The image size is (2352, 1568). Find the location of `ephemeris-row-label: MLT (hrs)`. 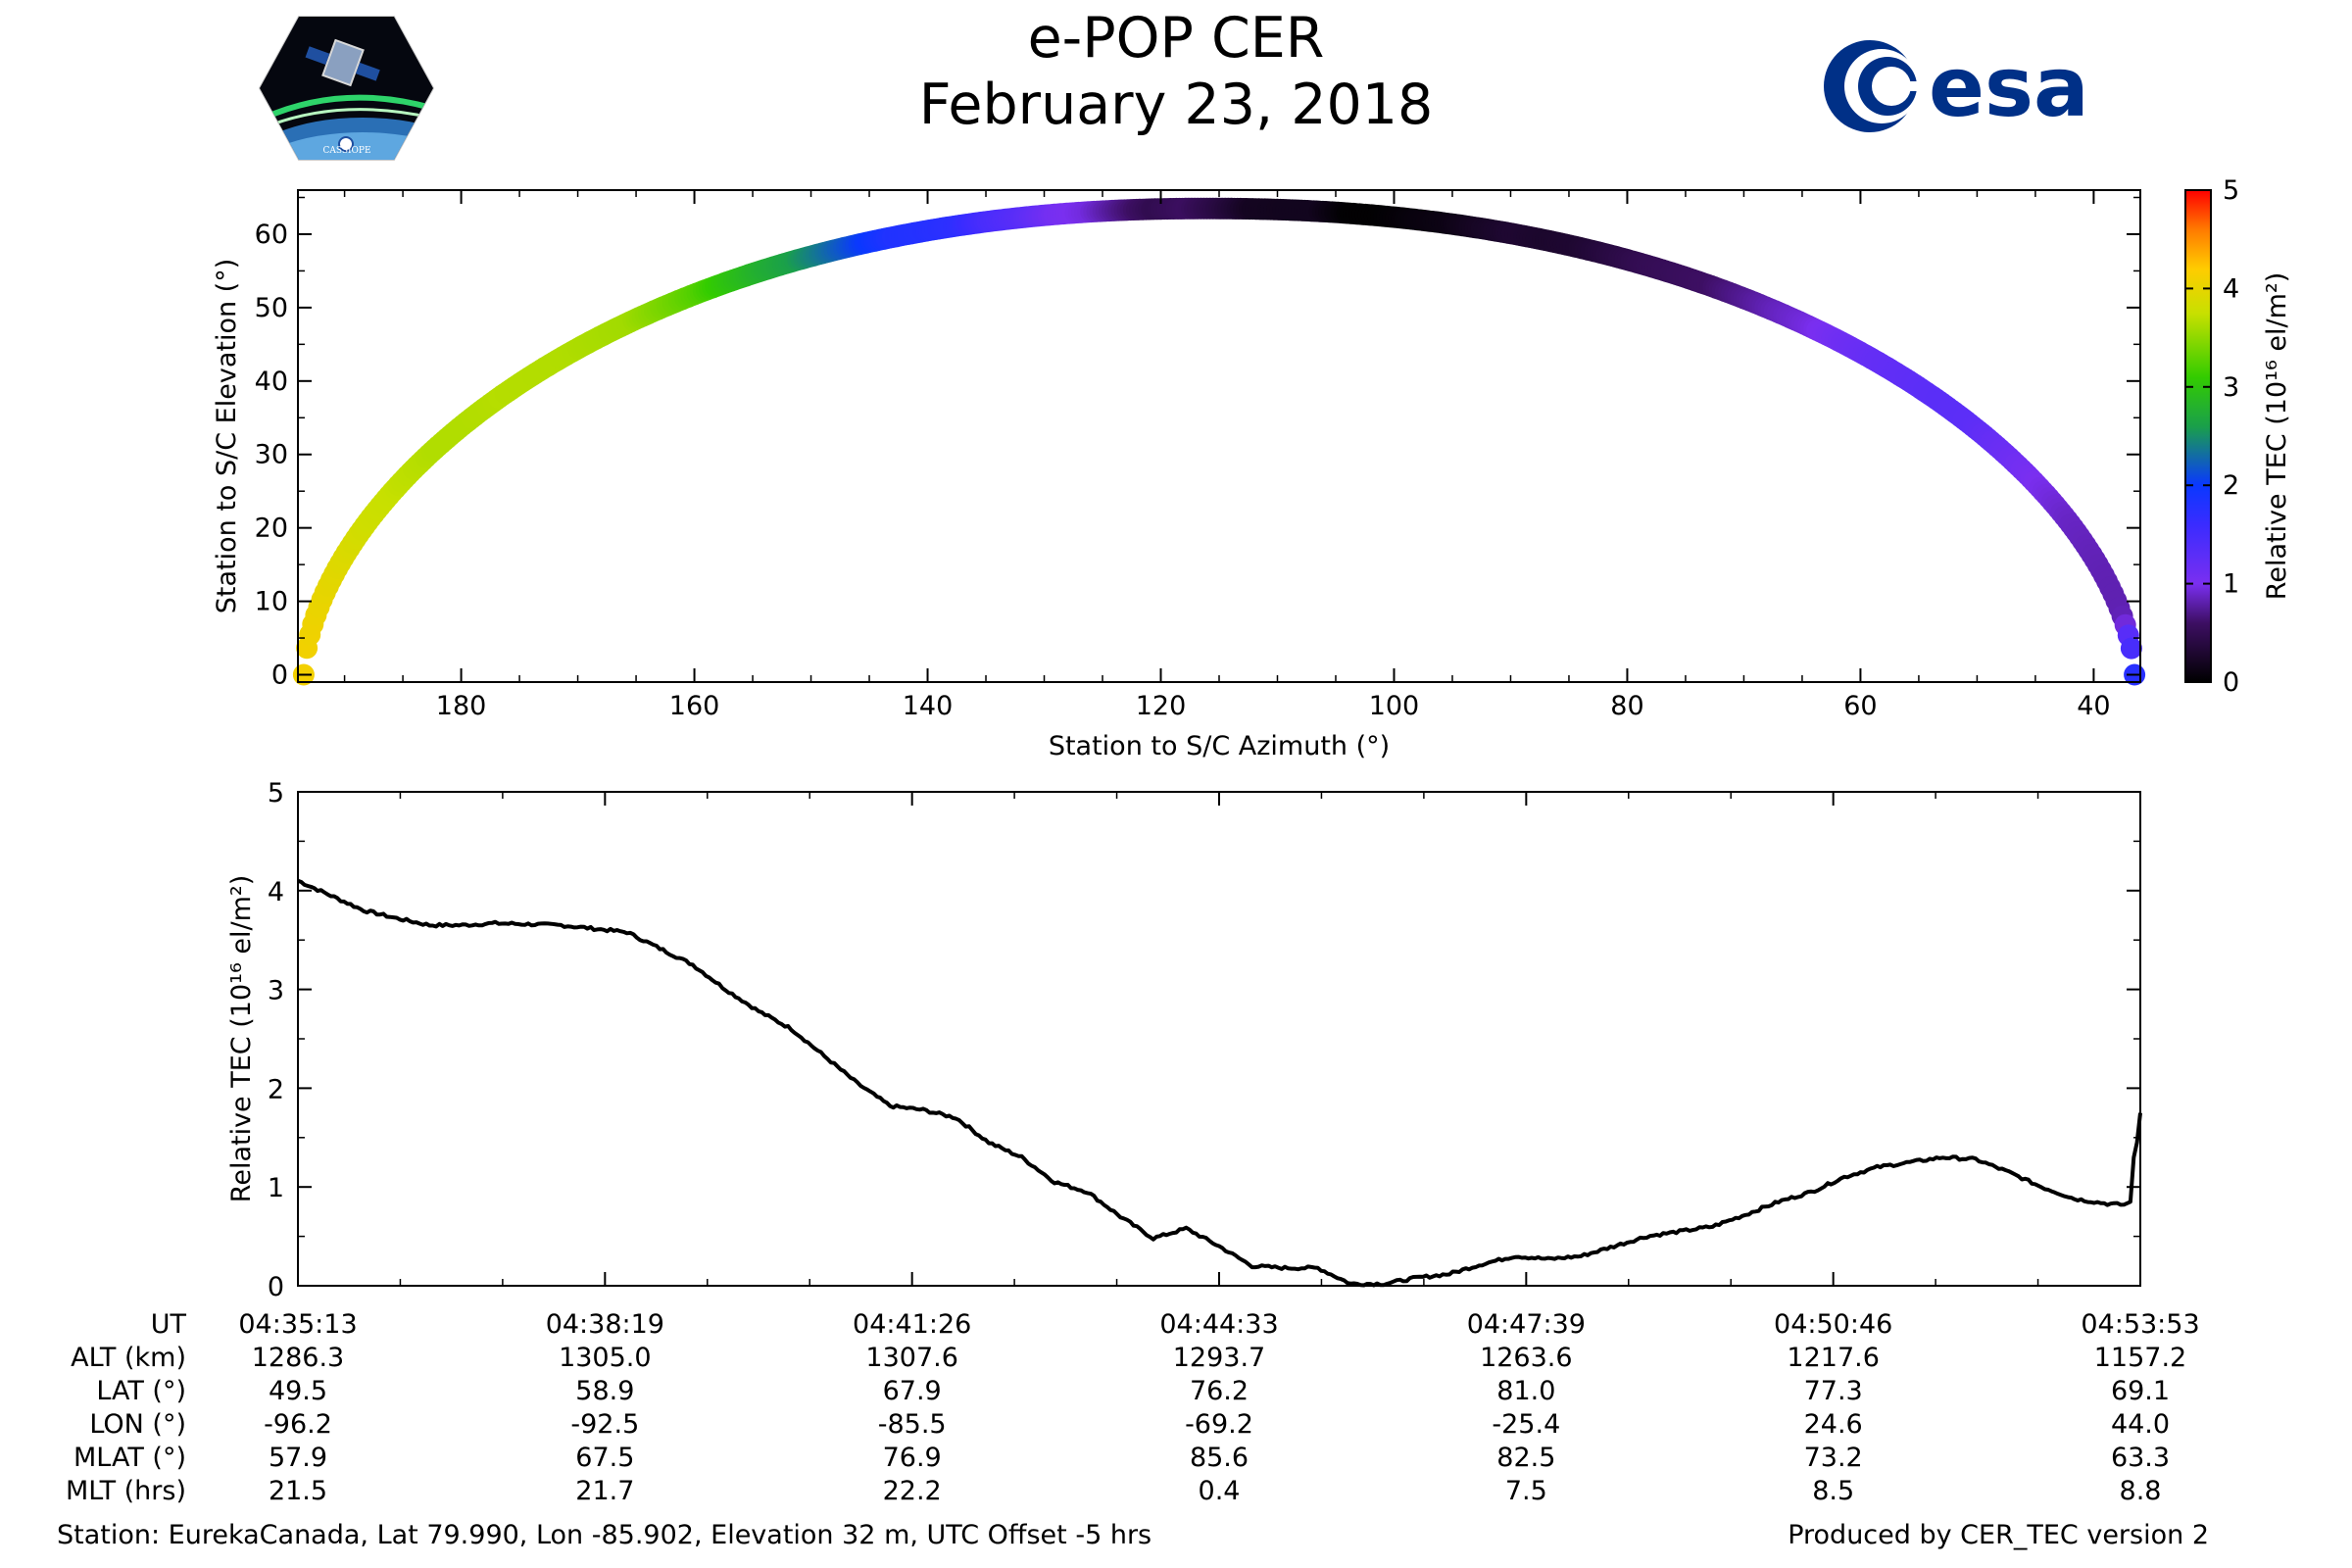

ephemeris-row-label: MLT (hrs) is located at coordinates (126, 1491).